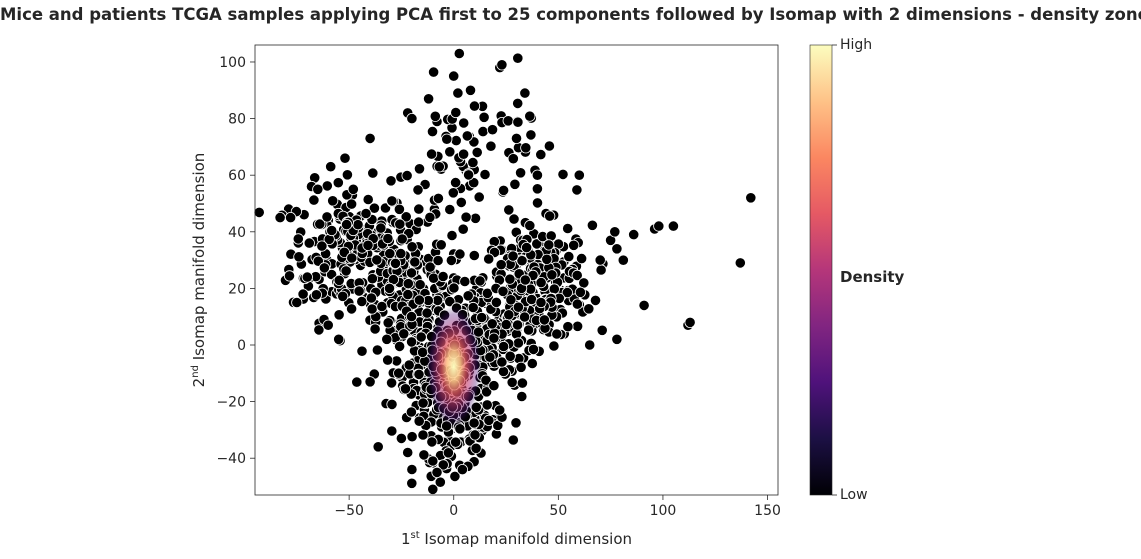 The height and width of the screenshot is (559, 1141). I want to click on y-tick-label: 80, so click(237, 120).